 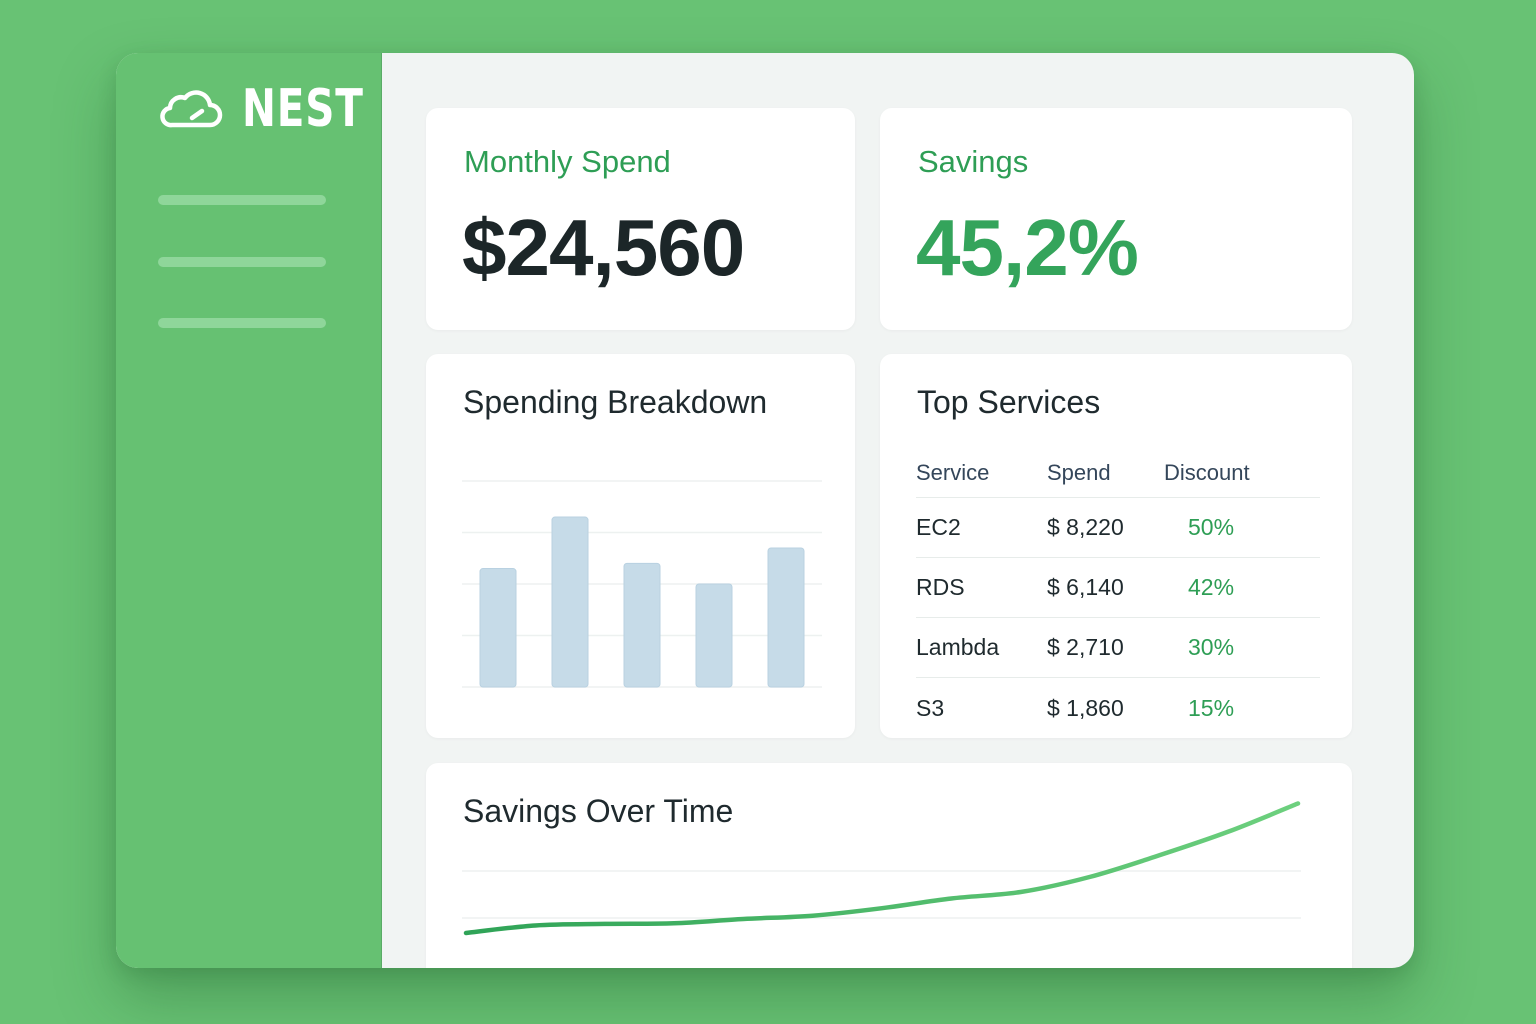 I want to click on service-discount: 50%, so click(x=1211, y=527).